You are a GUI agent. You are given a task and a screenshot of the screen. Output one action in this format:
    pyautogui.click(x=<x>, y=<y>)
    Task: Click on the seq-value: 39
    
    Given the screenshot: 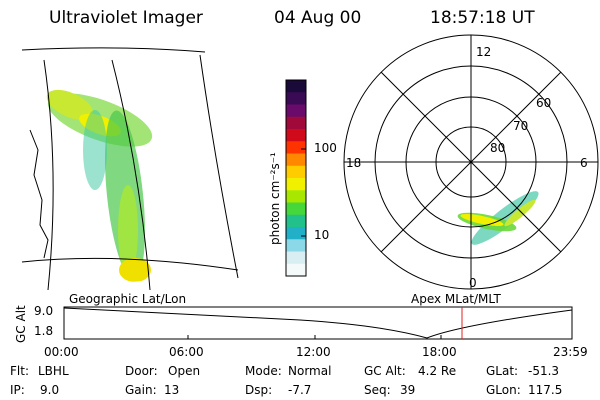 What is the action you would take?
    pyautogui.click(x=408, y=390)
    